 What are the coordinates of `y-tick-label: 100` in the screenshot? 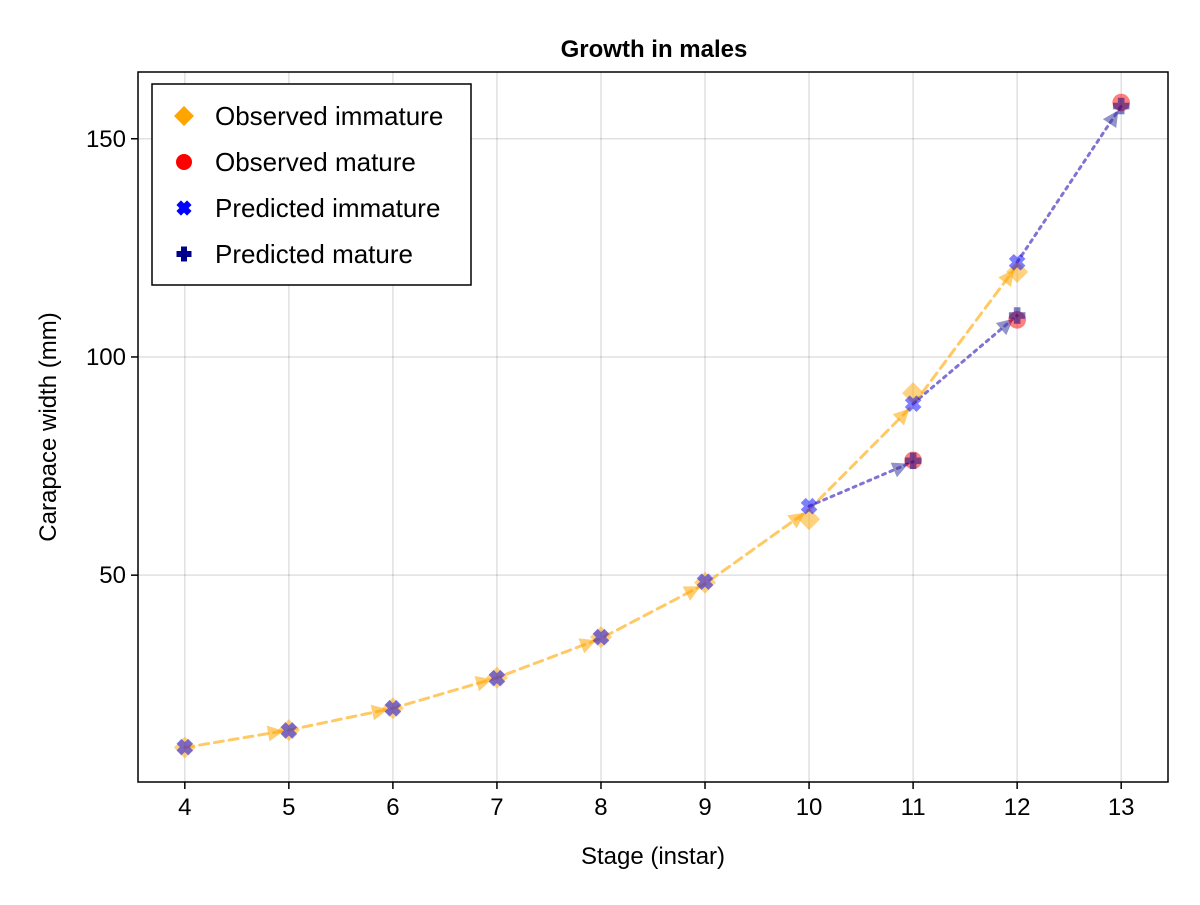 It's located at (106, 357).